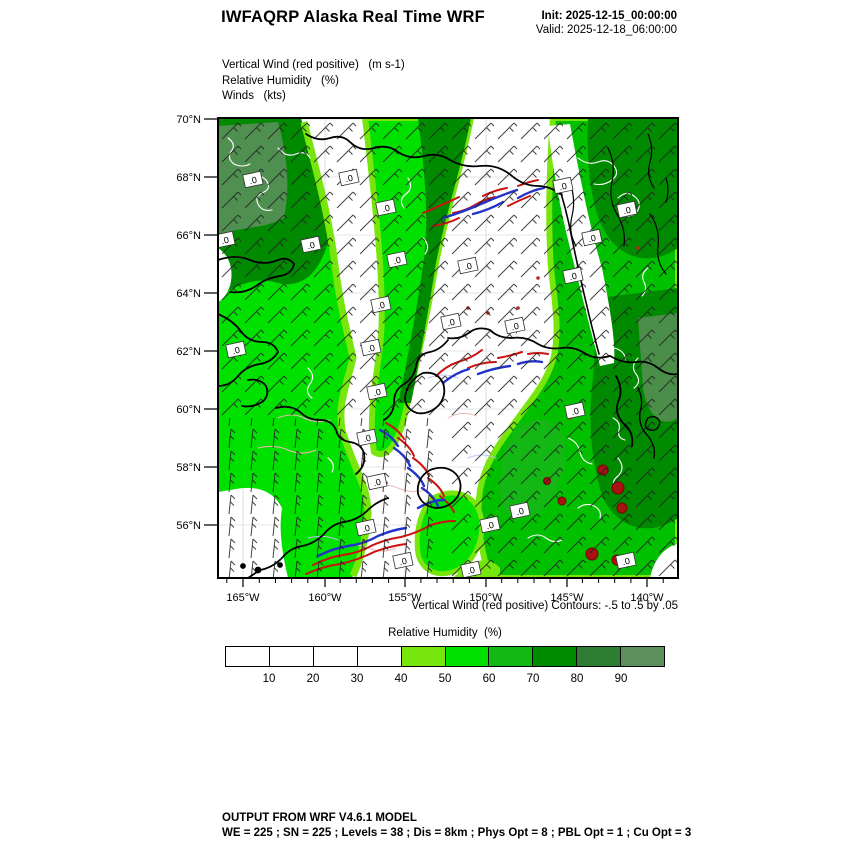 The width and height of the screenshot is (850, 850). I want to click on colorbar-tick: 90, so click(621, 679).